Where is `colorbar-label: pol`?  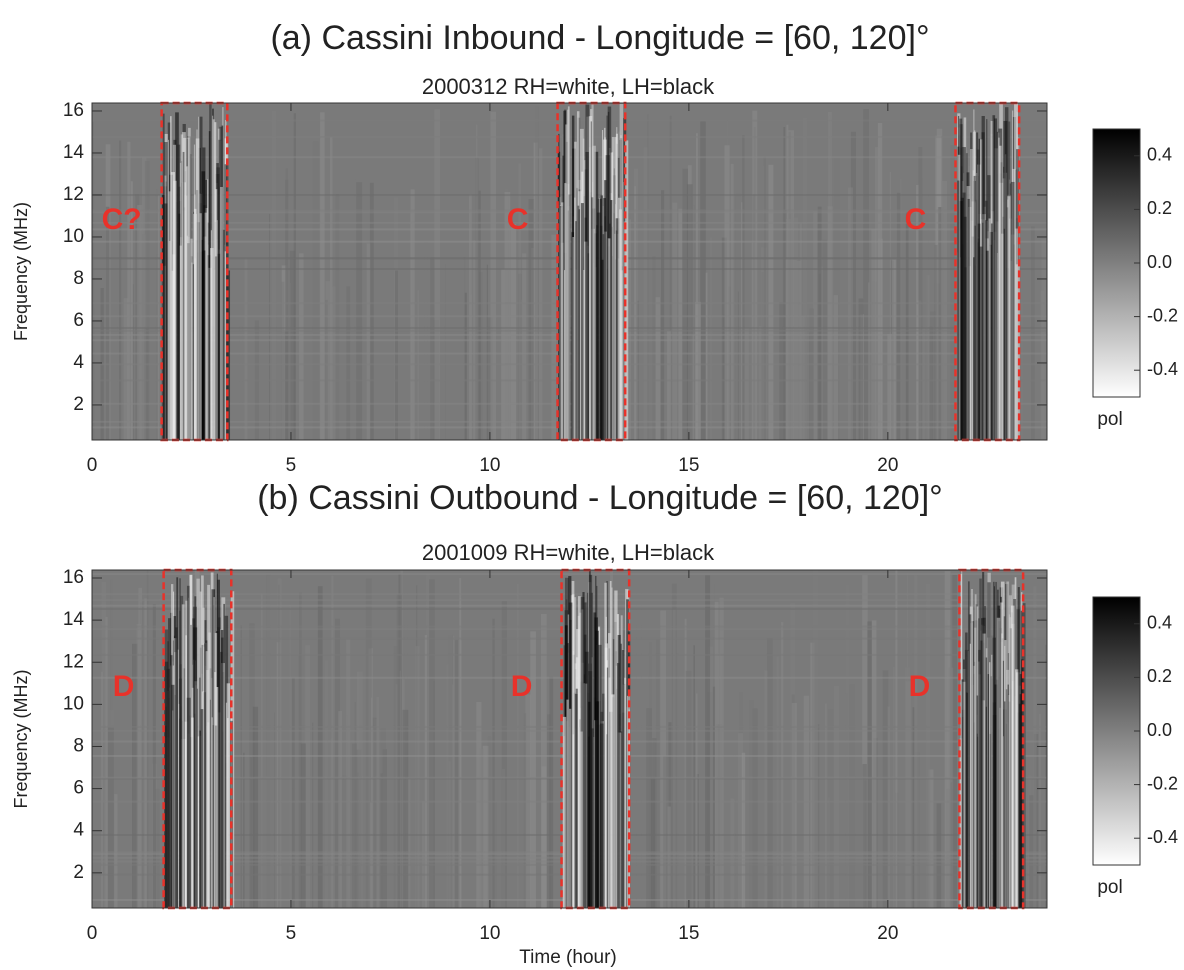
colorbar-label: pol is located at coordinates (1109, 887).